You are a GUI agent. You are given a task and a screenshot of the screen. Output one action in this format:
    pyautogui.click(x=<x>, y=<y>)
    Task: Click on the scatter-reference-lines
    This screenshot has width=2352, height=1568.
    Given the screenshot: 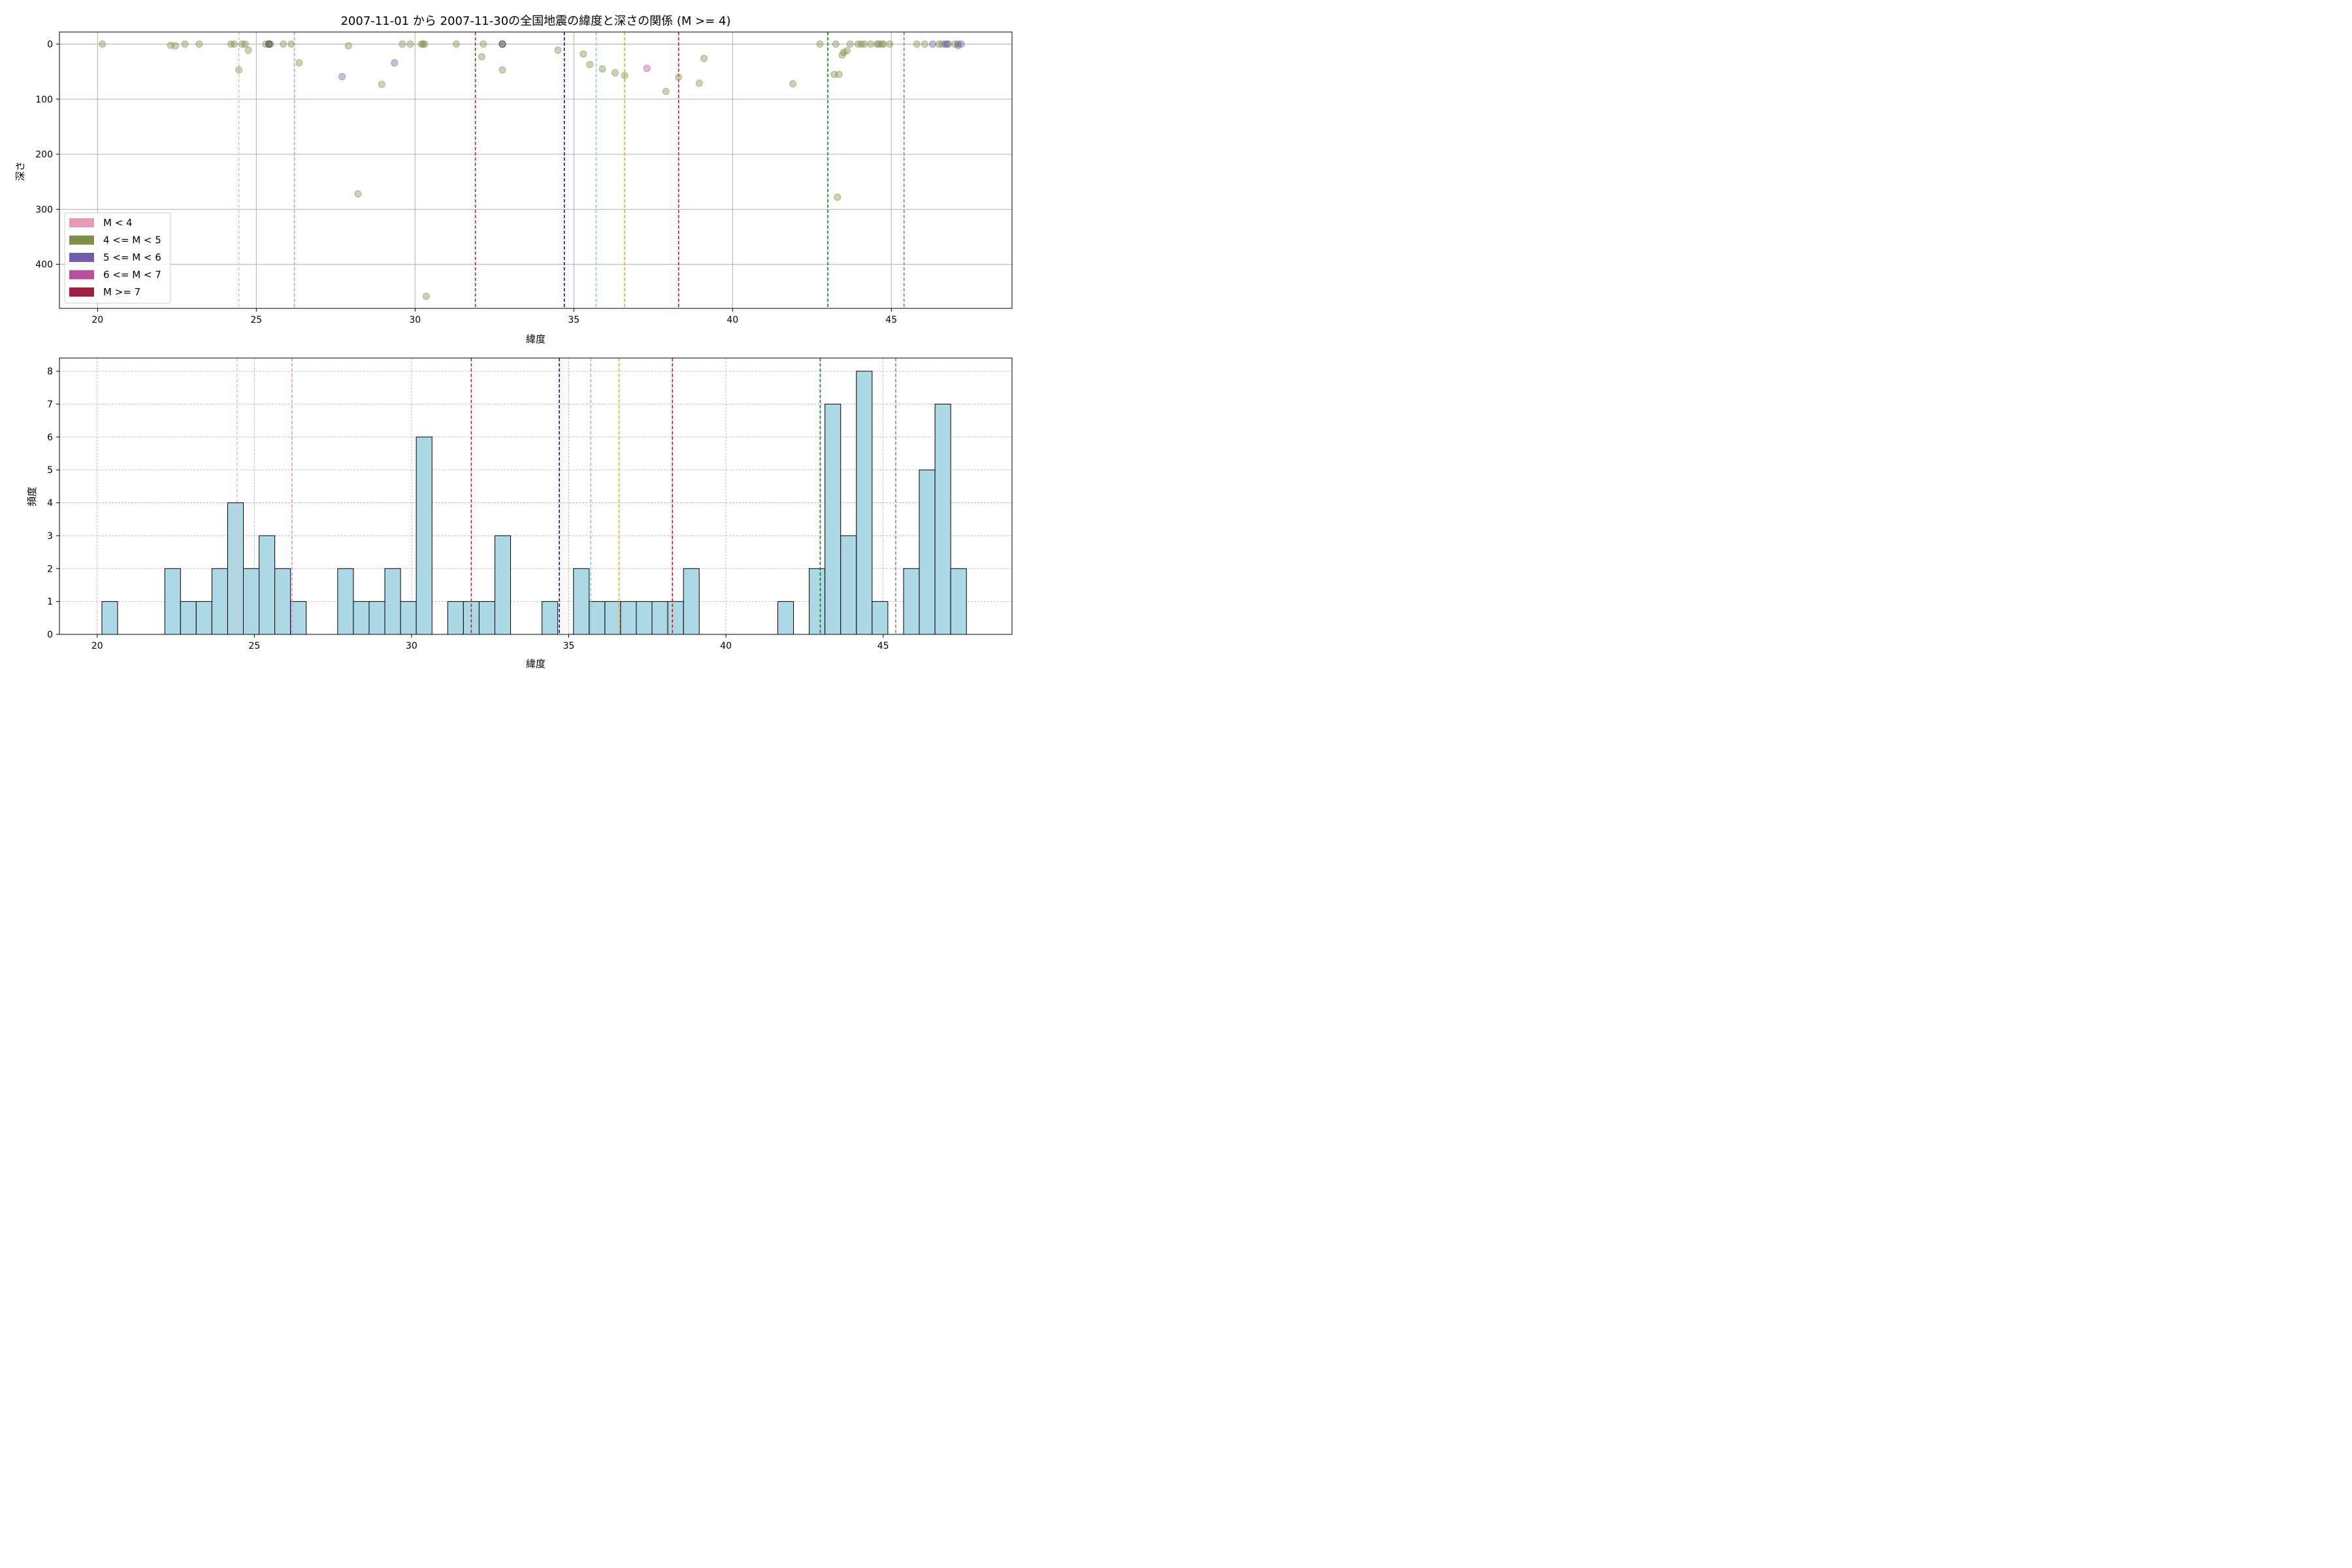 What is the action you would take?
    pyautogui.click(x=571, y=170)
    